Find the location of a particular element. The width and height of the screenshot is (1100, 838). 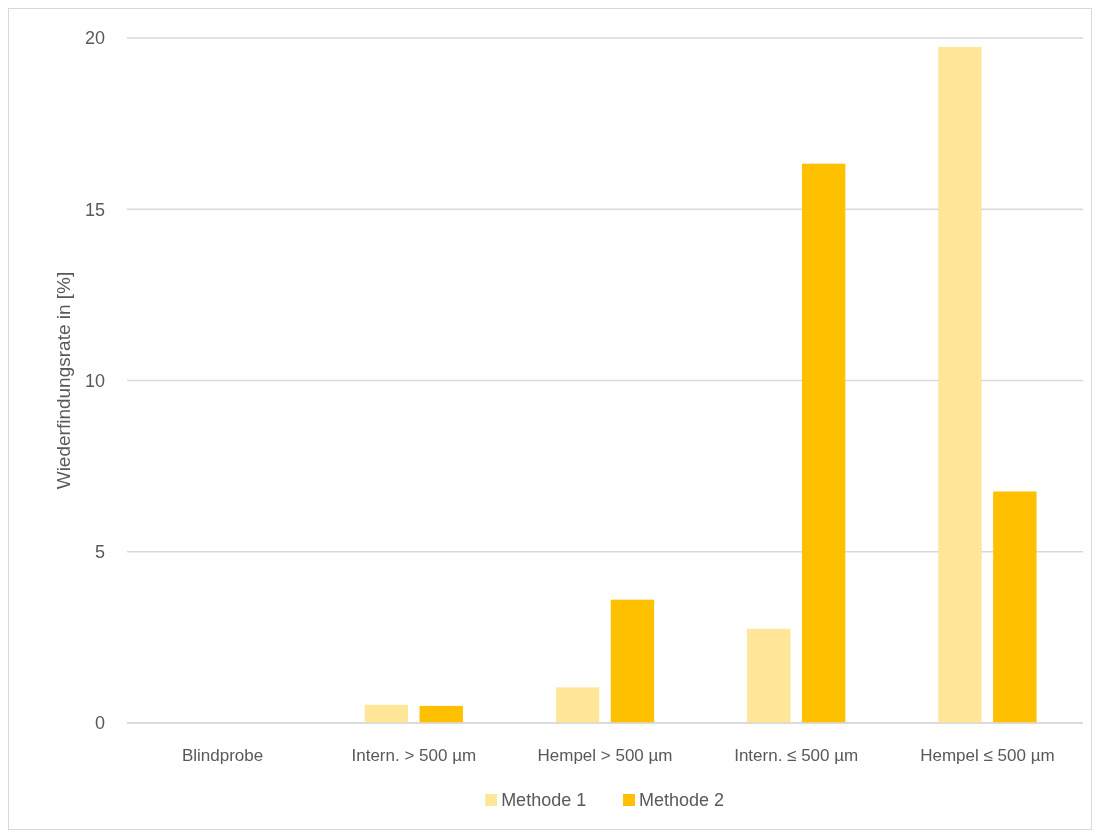

y-tick-label: 0 is located at coordinates (99, 723).